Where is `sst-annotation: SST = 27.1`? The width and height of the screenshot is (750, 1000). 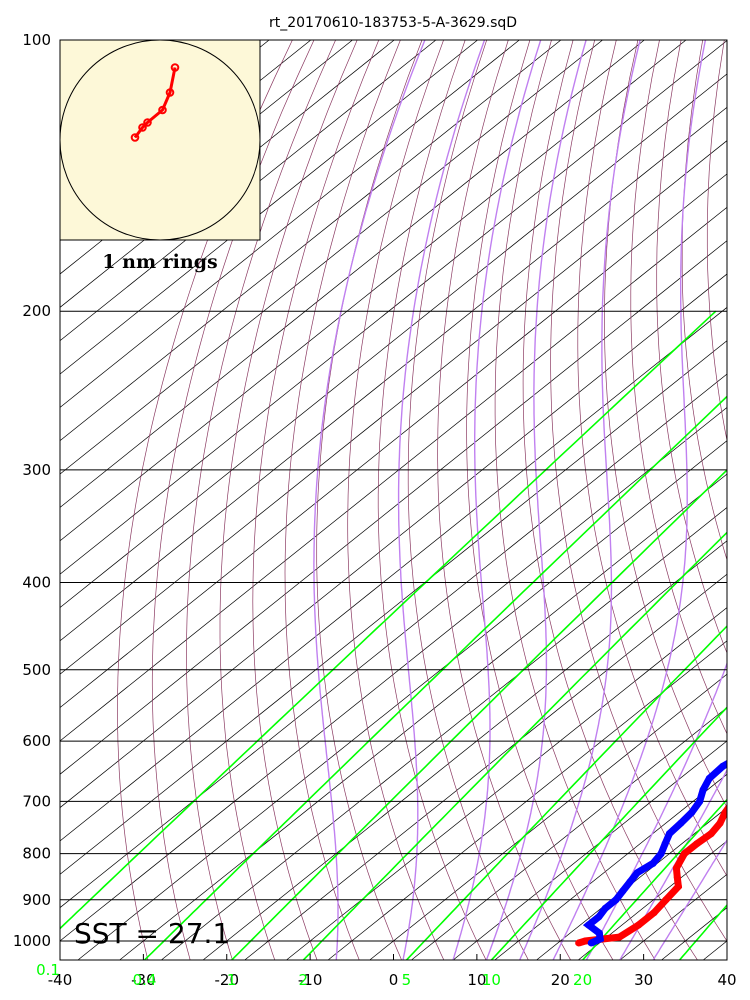
sst-annotation: SST = 27.1 is located at coordinates (152, 933).